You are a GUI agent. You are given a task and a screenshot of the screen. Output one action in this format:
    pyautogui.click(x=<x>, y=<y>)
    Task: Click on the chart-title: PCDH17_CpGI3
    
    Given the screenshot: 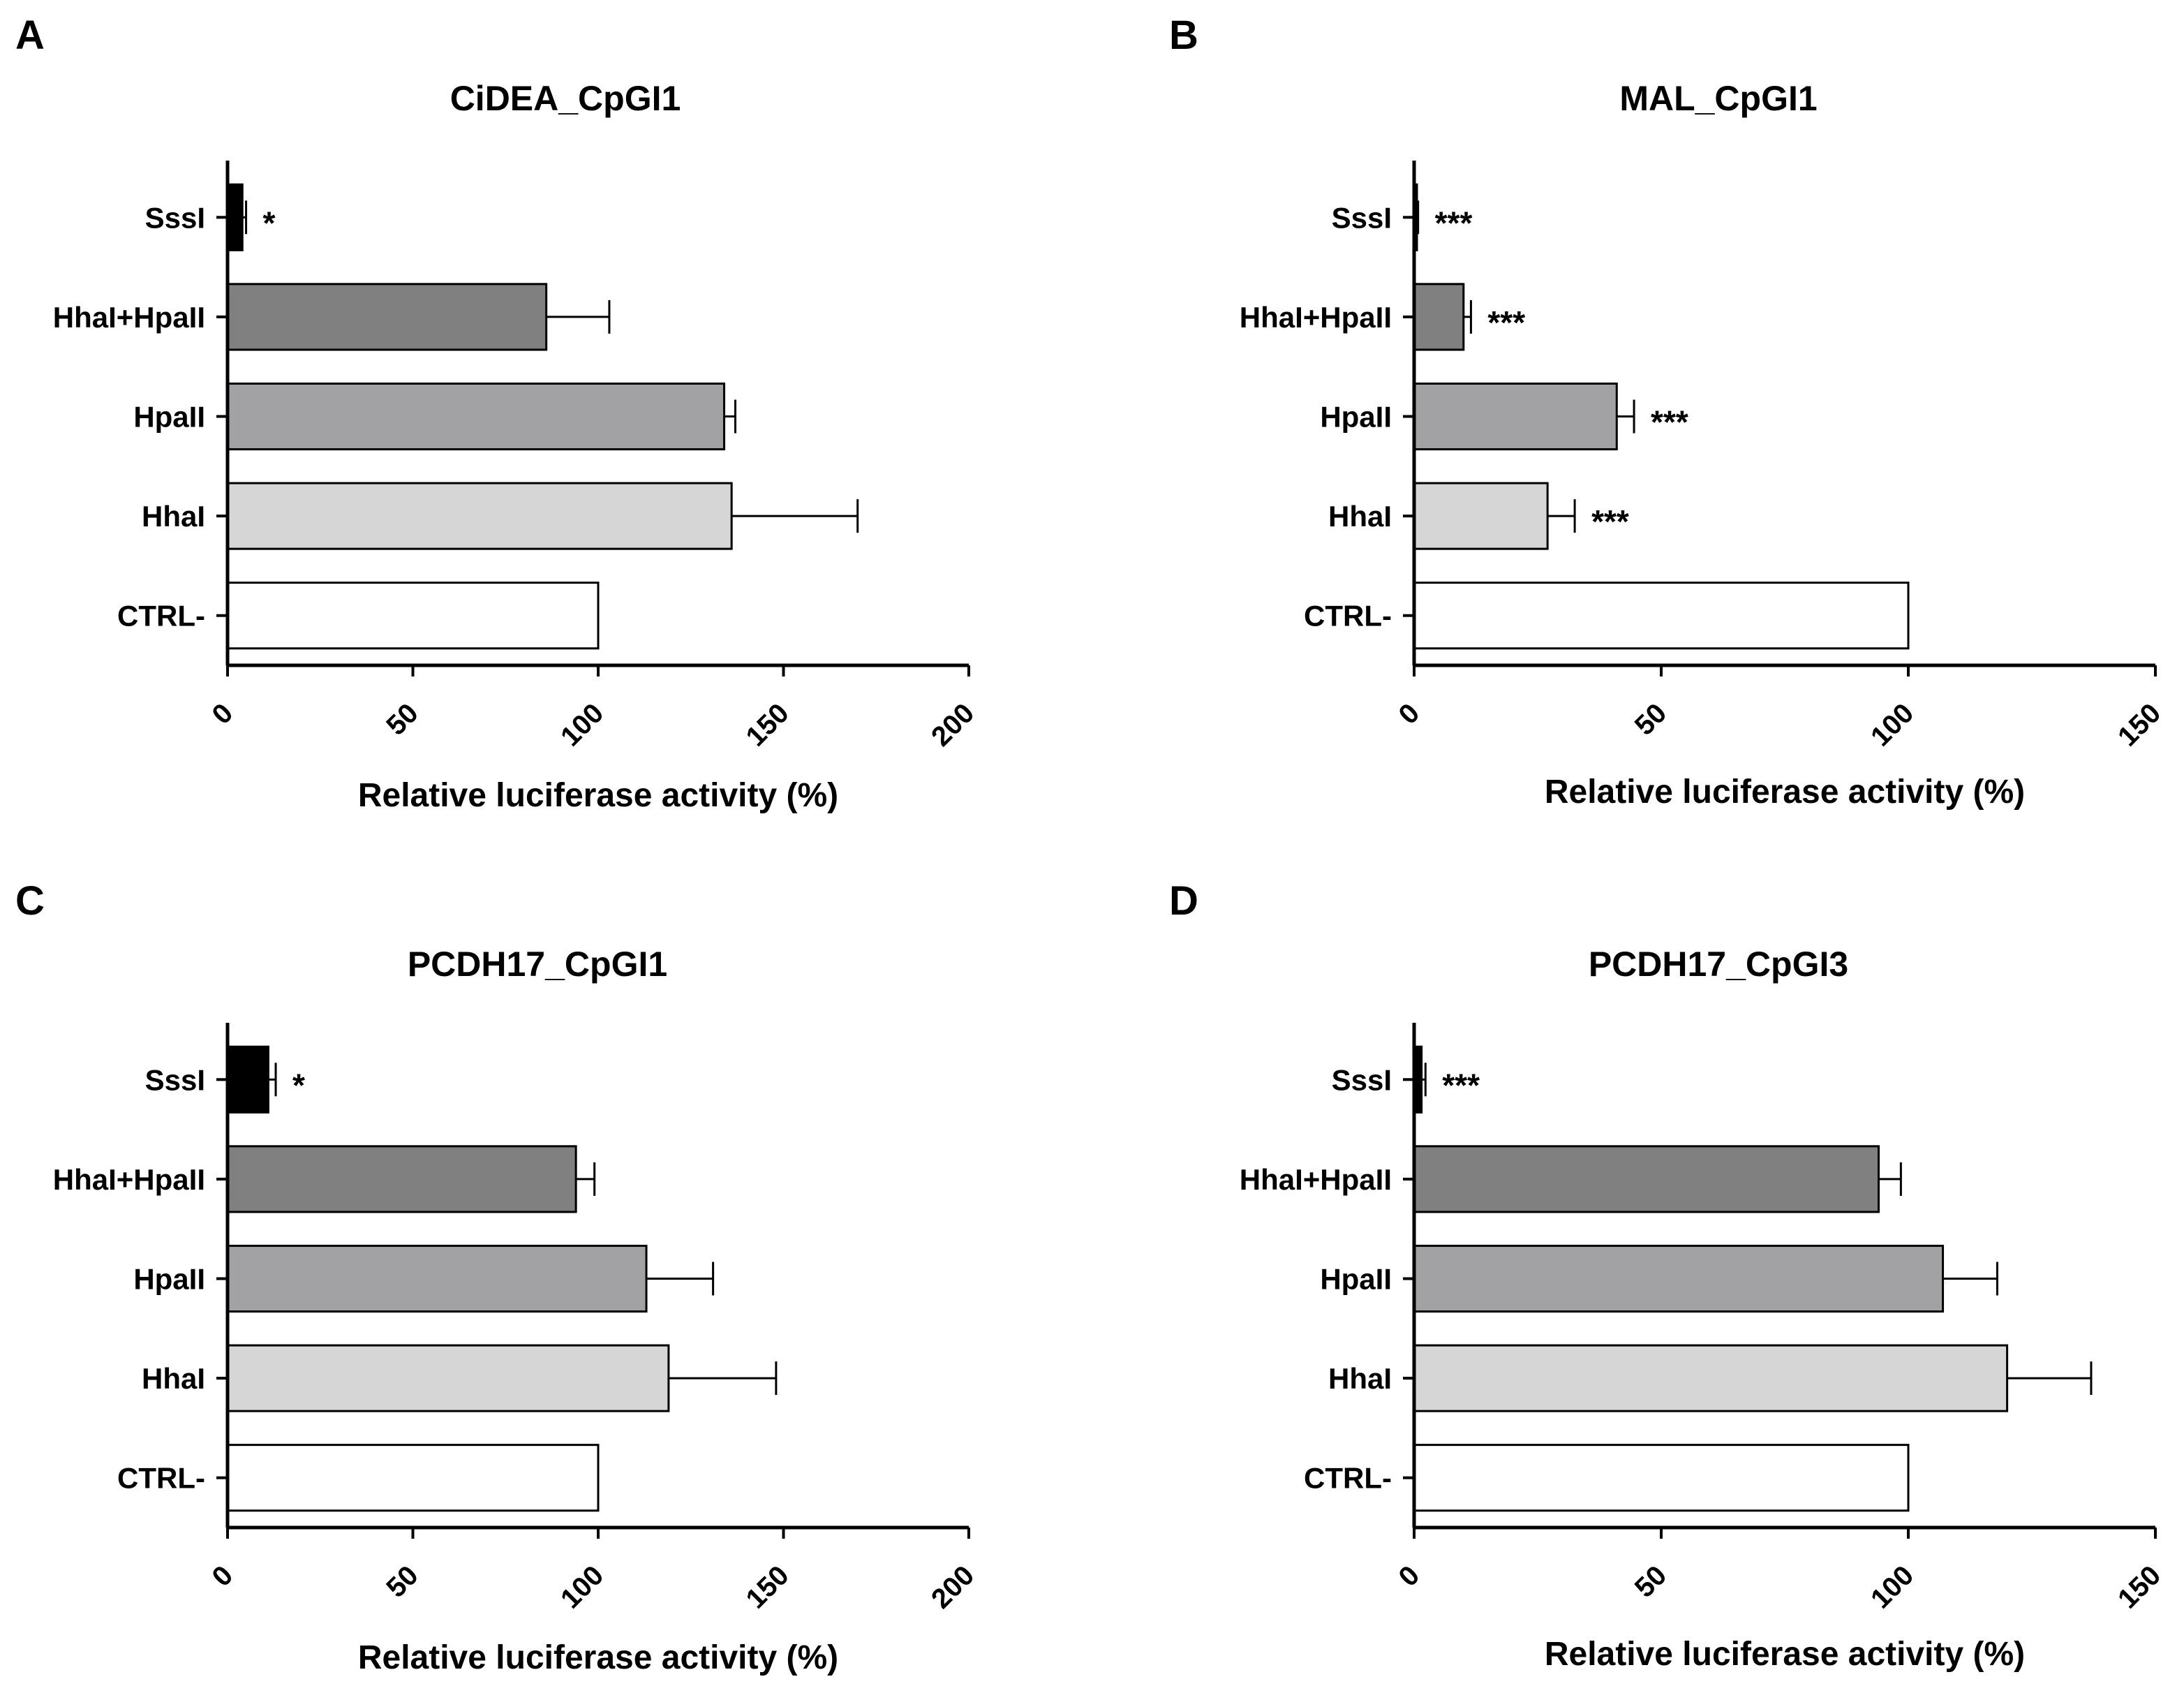 What is the action you would take?
    pyautogui.click(x=1718, y=964)
    